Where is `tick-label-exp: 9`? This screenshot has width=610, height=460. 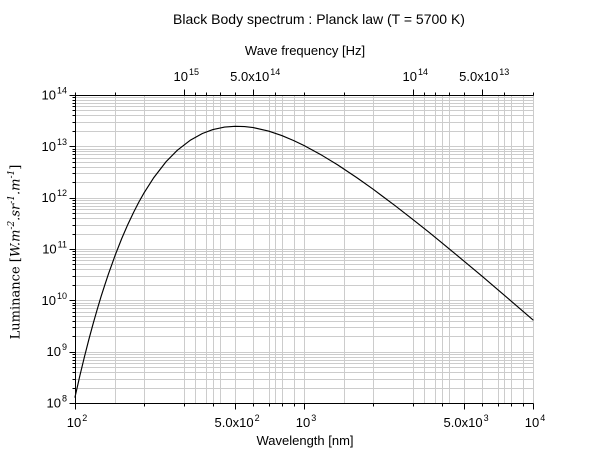 tick-label-exp: 9 is located at coordinates (64, 347).